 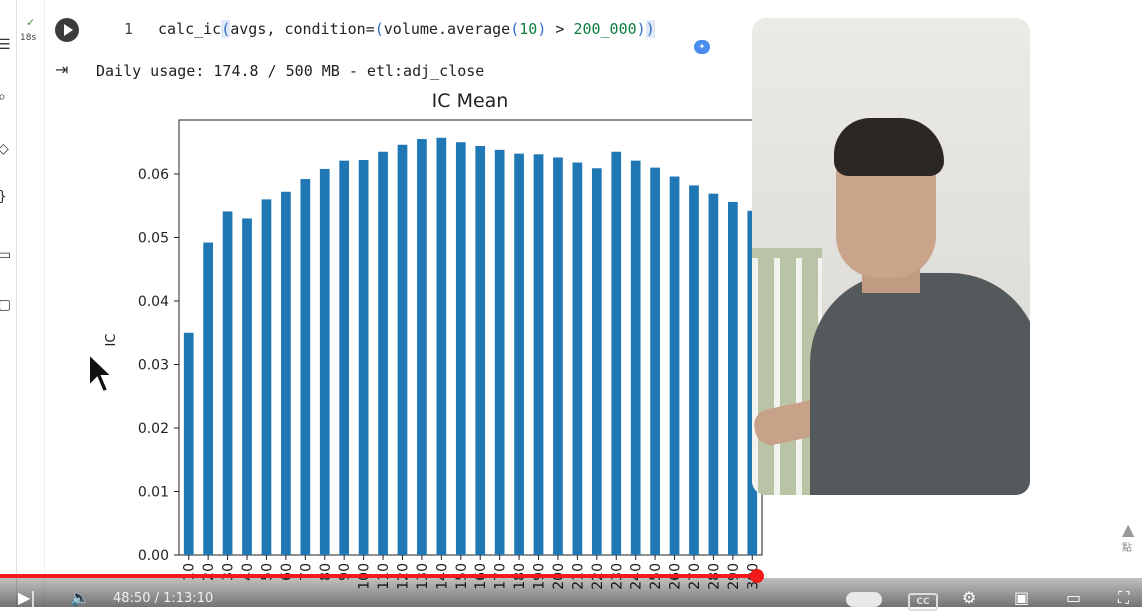 What do you see at coordinates (3, 97) in the screenshot?
I see `search-icon: ⌕` at bounding box center [3, 97].